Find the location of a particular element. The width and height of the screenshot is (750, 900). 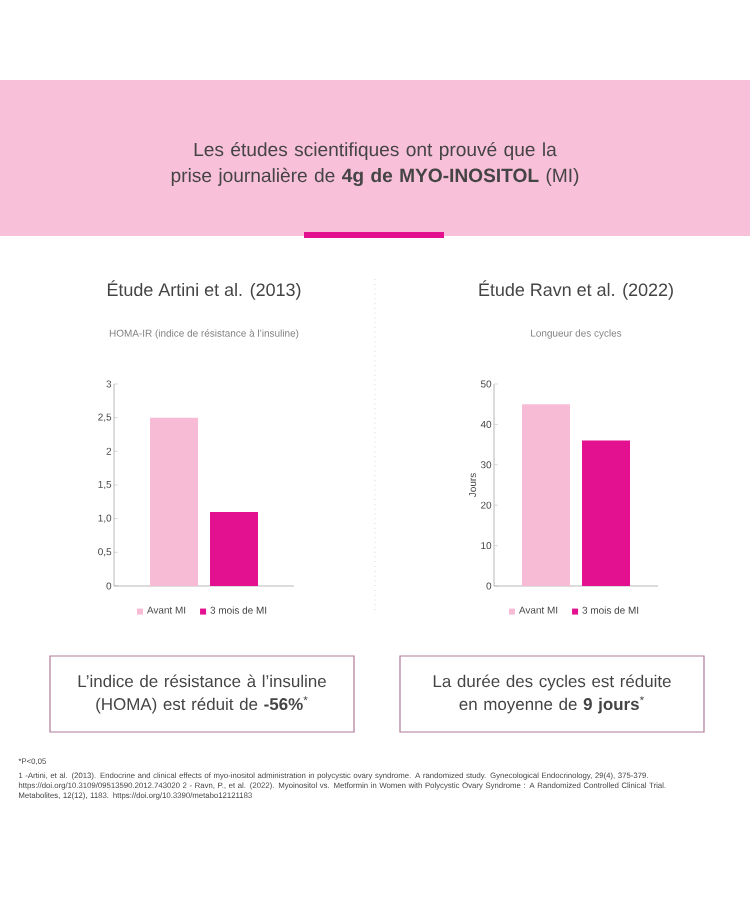

text: L’indice de résistance à l’insuline (HOMA) est réduit de -56%$^{*}$ is located at coordinates (202, 694).